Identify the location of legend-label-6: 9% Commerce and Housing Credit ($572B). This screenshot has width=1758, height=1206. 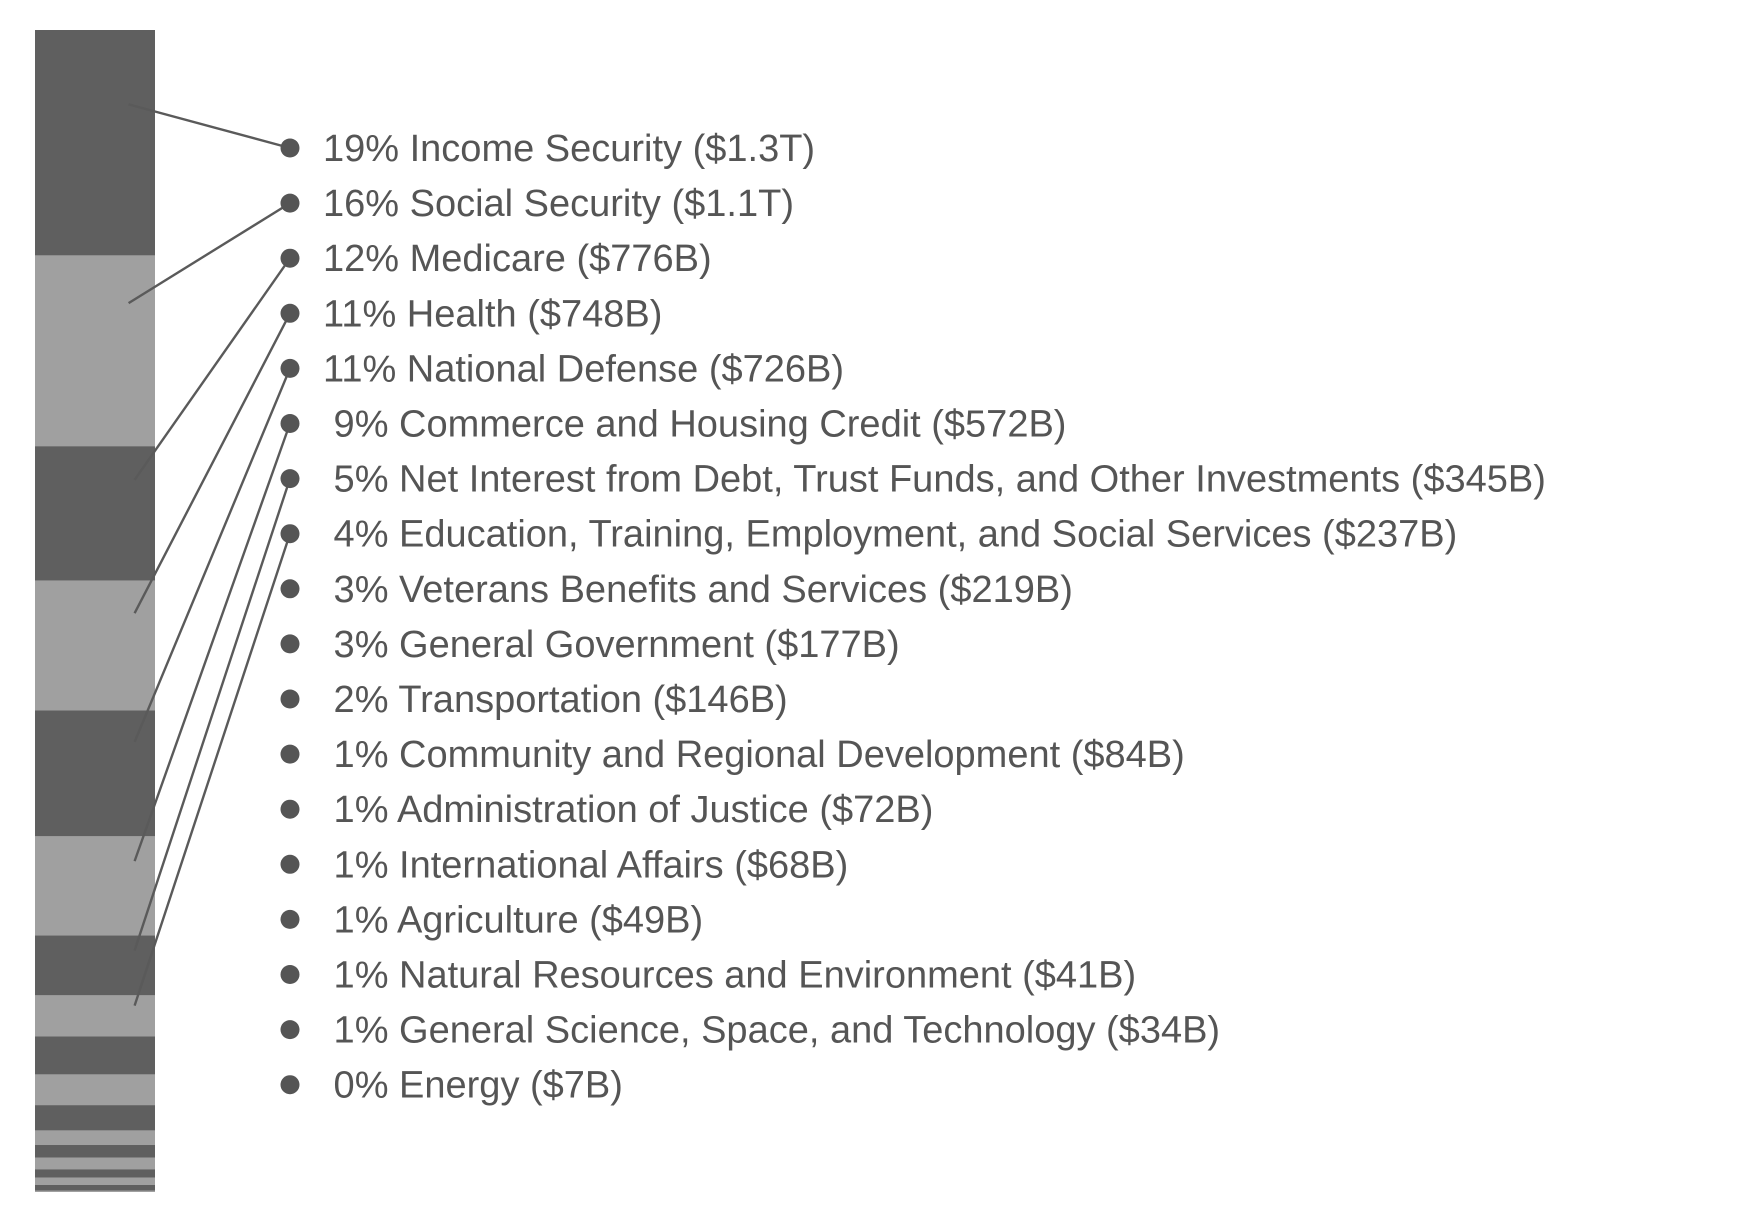
(694, 425).